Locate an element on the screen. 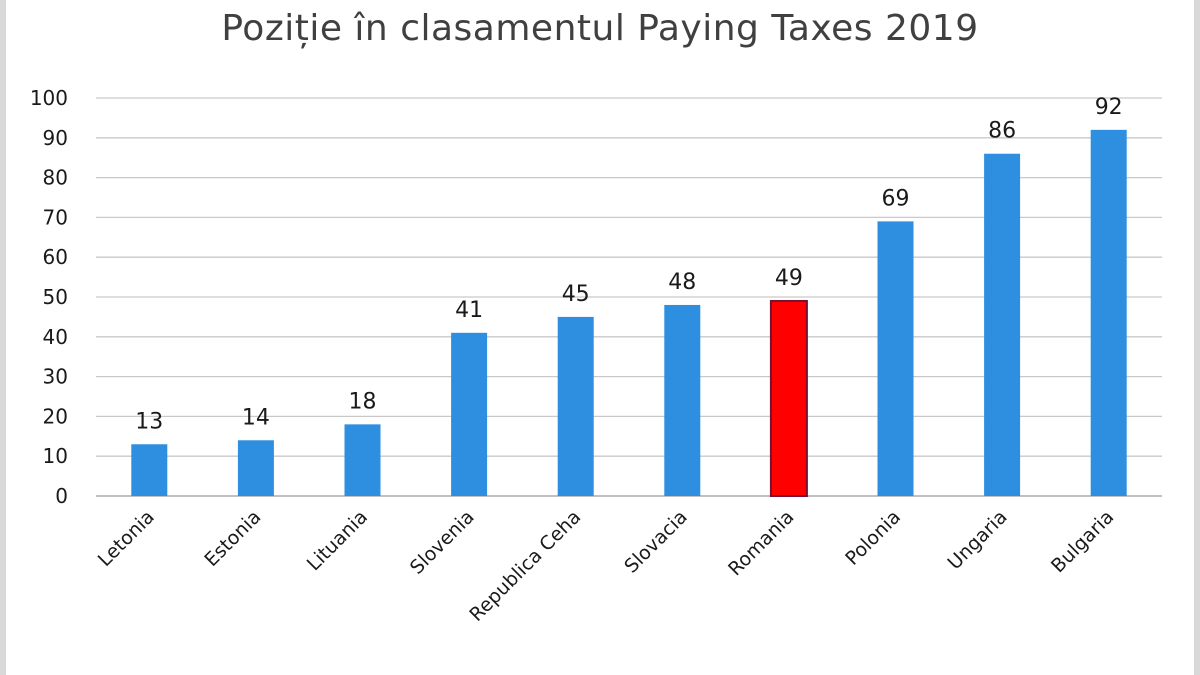  bar-romania is located at coordinates (788, 398).